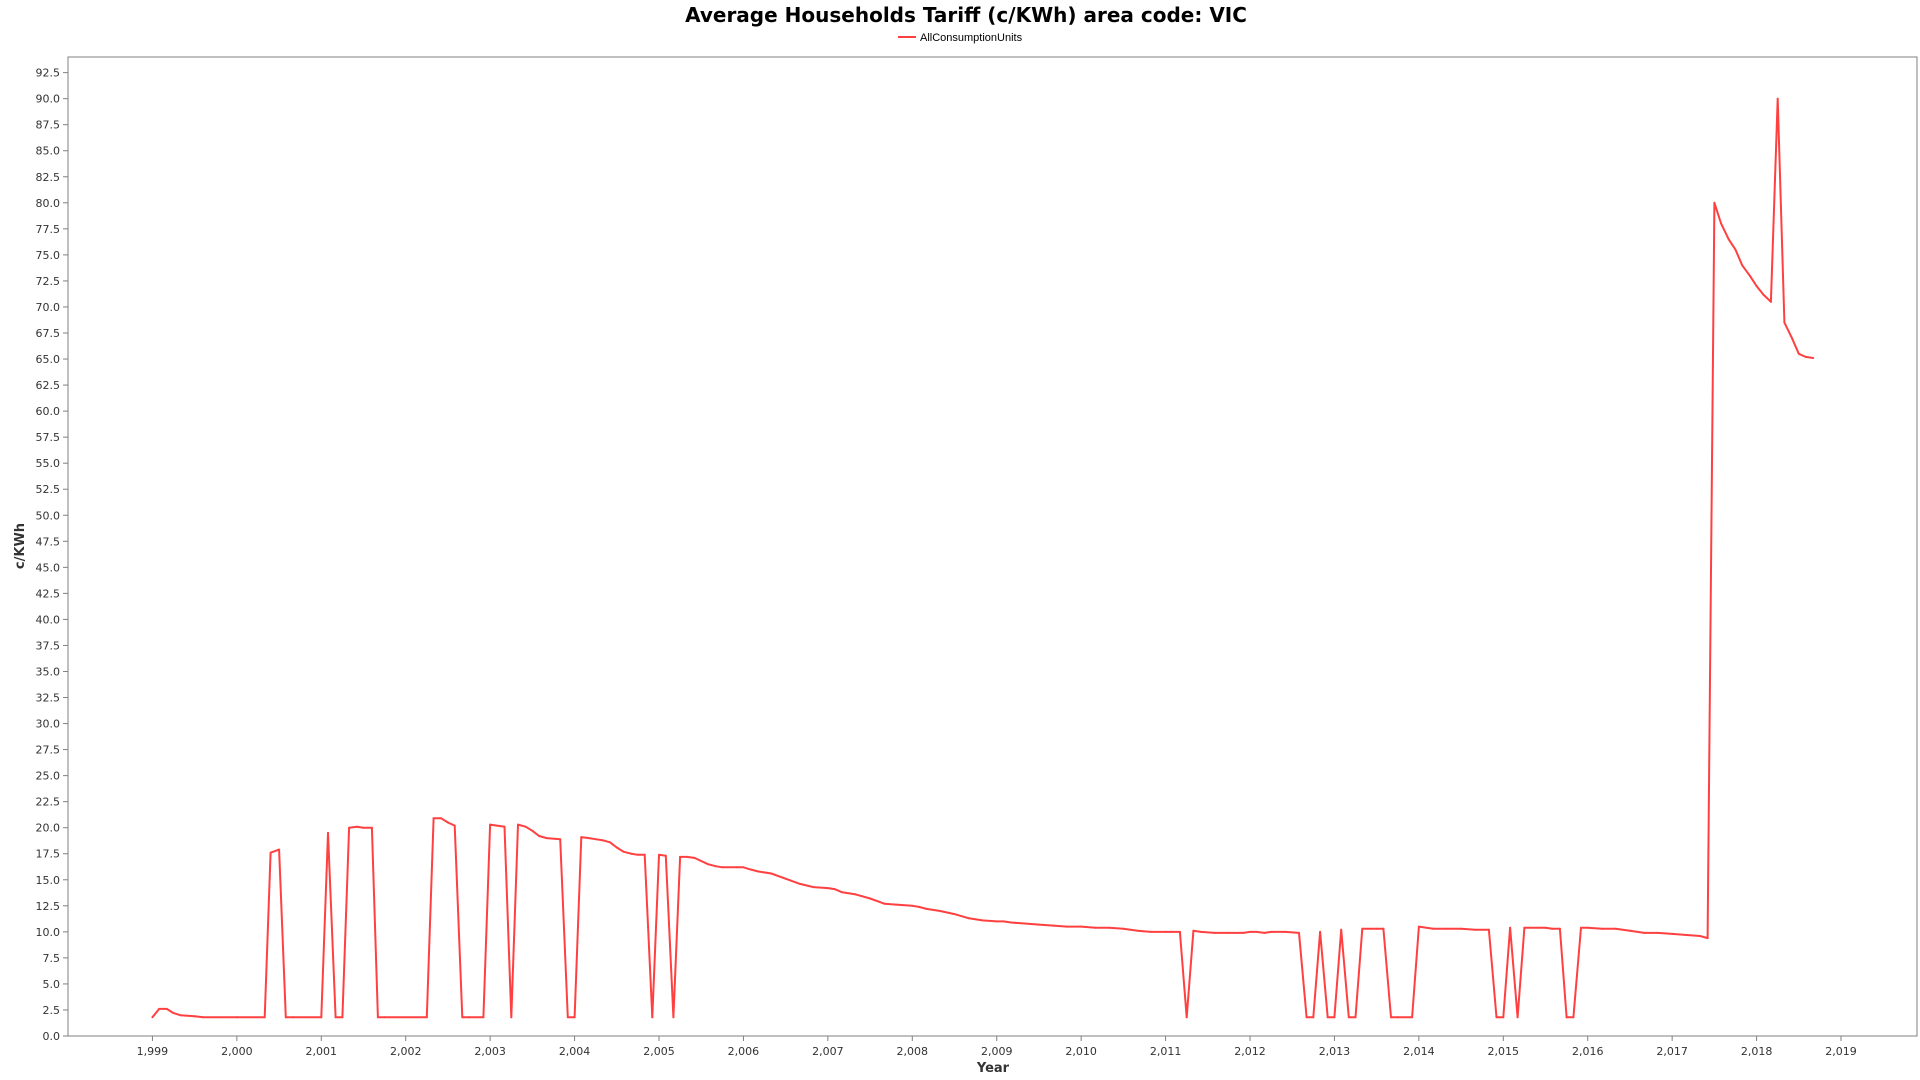 The width and height of the screenshot is (1920, 1080). What do you see at coordinates (48, 854) in the screenshot?
I see `y-tick-label: 17.5` at bounding box center [48, 854].